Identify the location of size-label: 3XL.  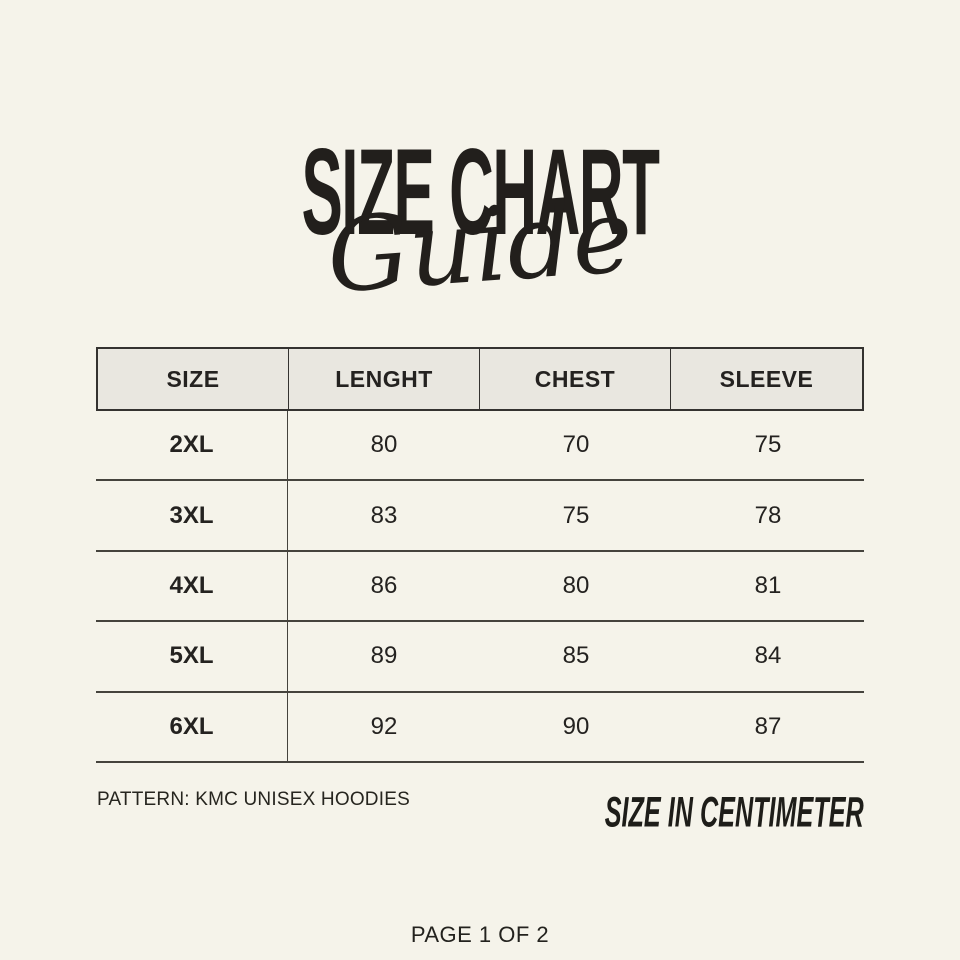
(192, 515).